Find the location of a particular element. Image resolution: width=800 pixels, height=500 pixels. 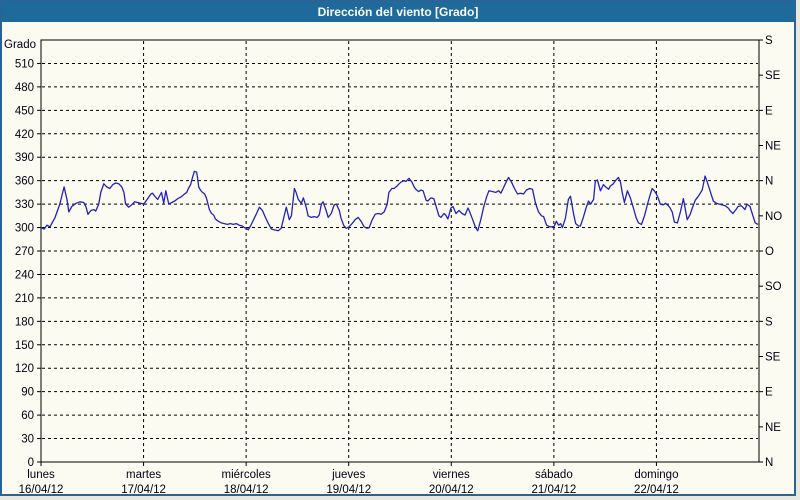

y-tick-label: 60 is located at coordinates (27, 416).